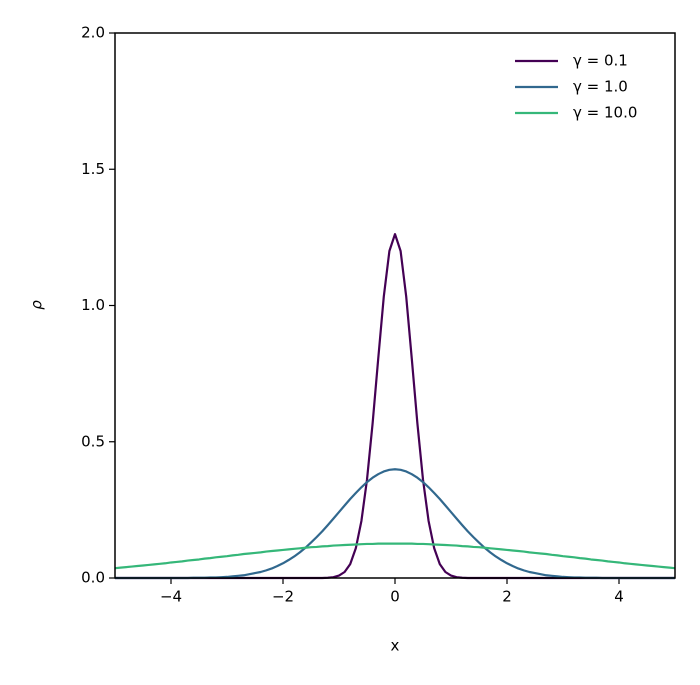  What do you see at coordinates (283, 597) in the screenshot?
I see `x-tick-label: −2` at bounding box center [283, 597].